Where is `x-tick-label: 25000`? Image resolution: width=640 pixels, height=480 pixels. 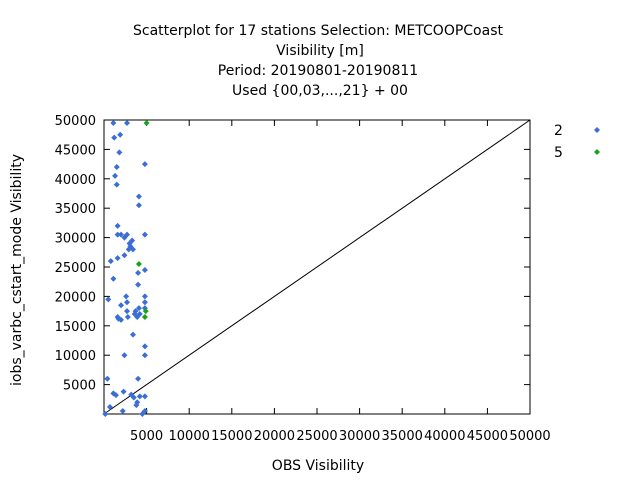
x-tick-label: 25000 is located at coordinates (316, 436).